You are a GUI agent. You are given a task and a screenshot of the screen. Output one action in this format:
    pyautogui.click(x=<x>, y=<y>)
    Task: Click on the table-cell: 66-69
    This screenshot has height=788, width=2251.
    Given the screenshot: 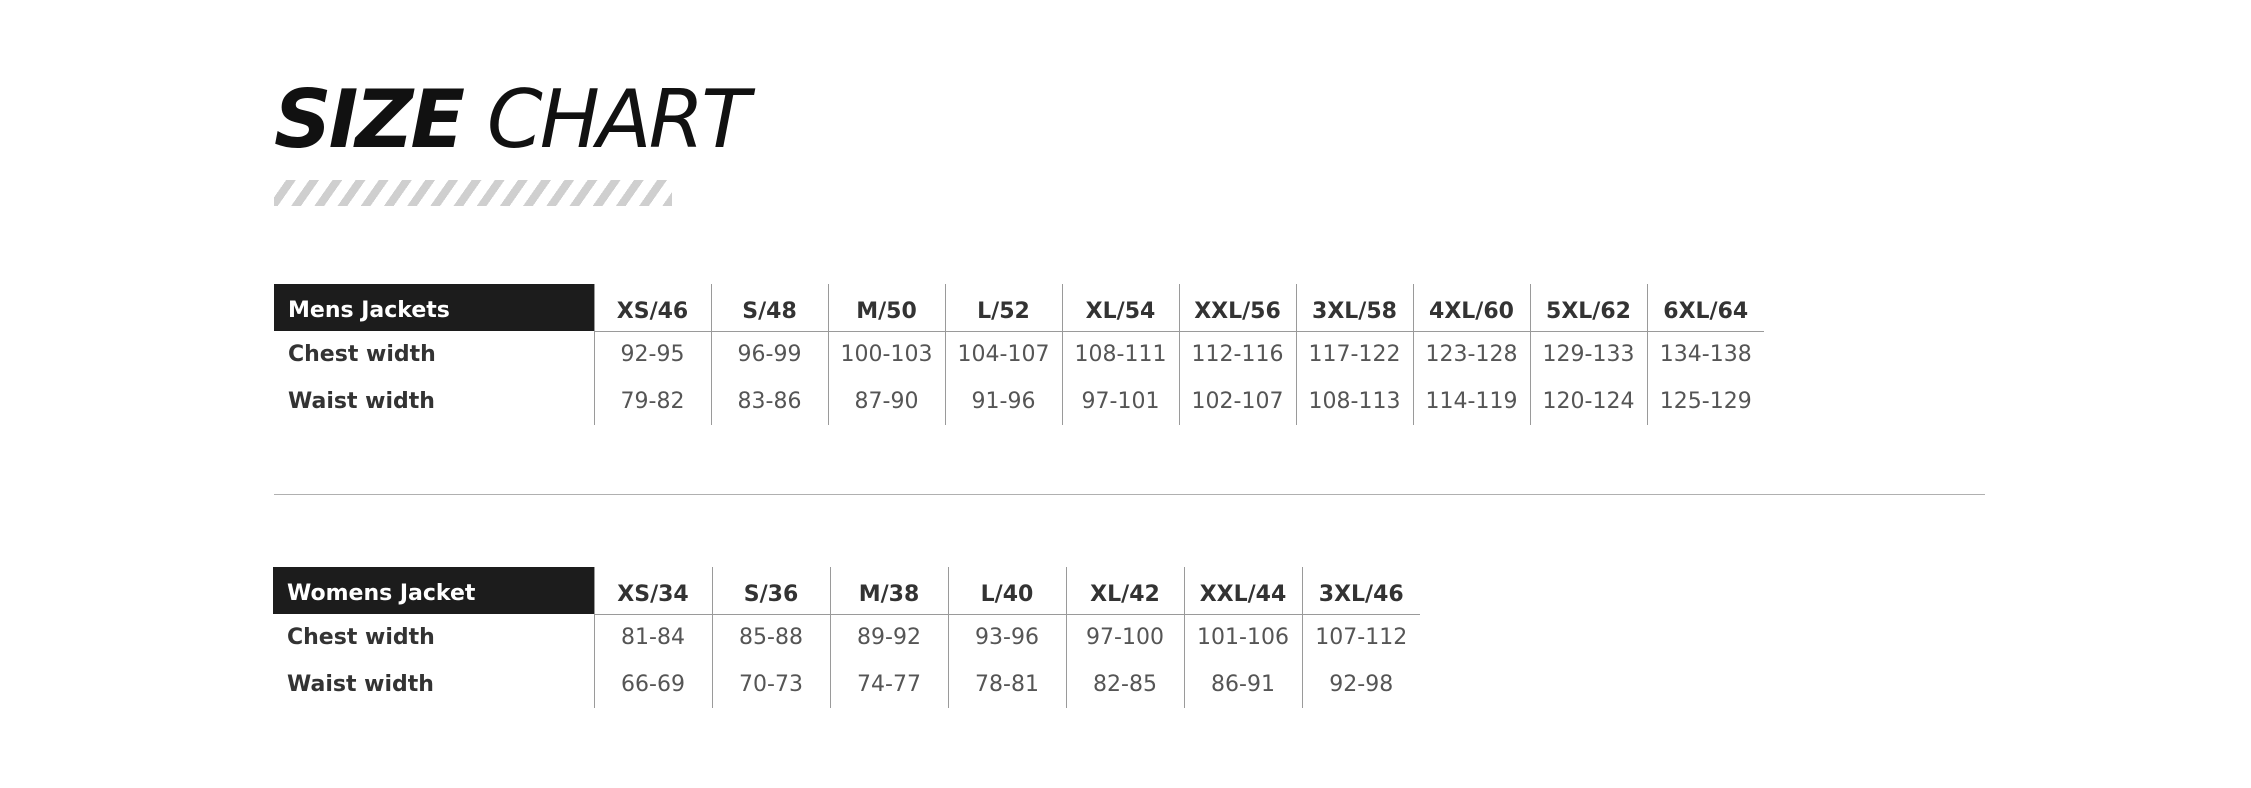 What is the action you would take?
    pyautogui.click(x=652, y=684)
    